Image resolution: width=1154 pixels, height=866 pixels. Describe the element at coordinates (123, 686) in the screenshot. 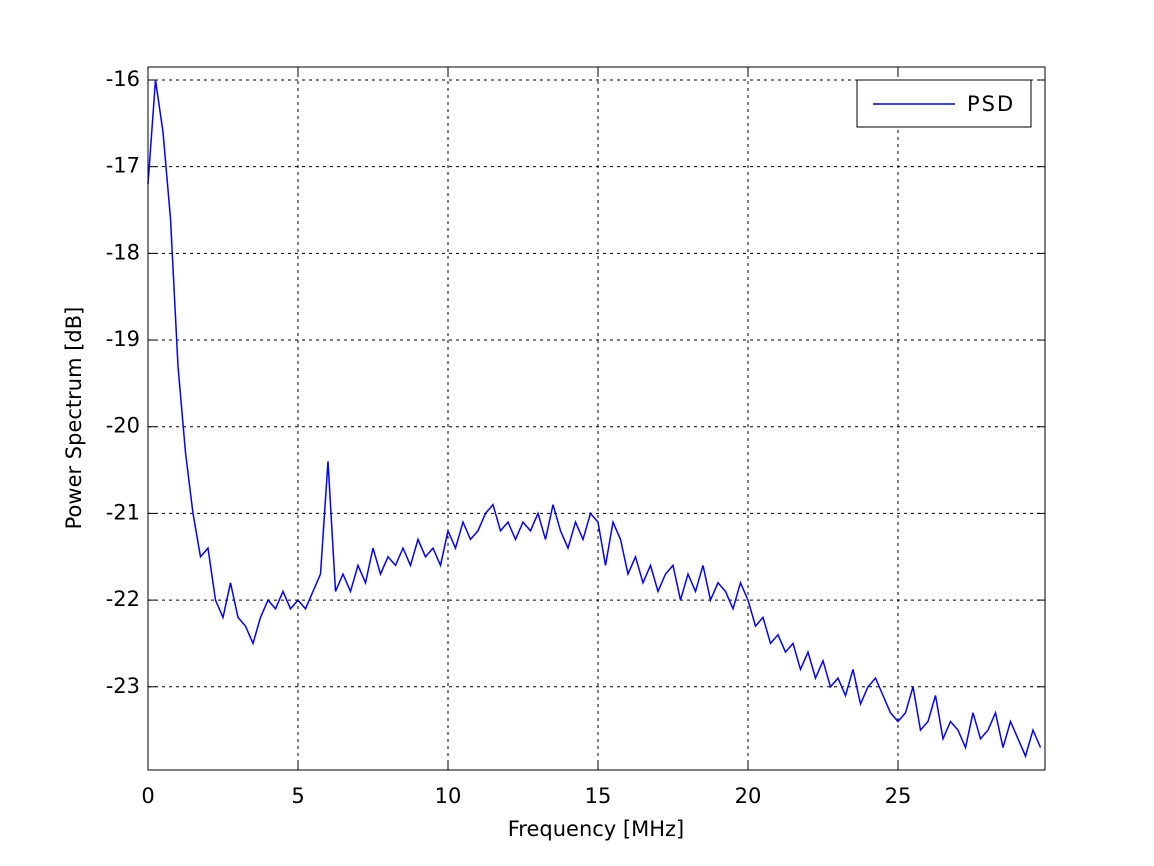

I see `y-tick-label: -23` at that location.